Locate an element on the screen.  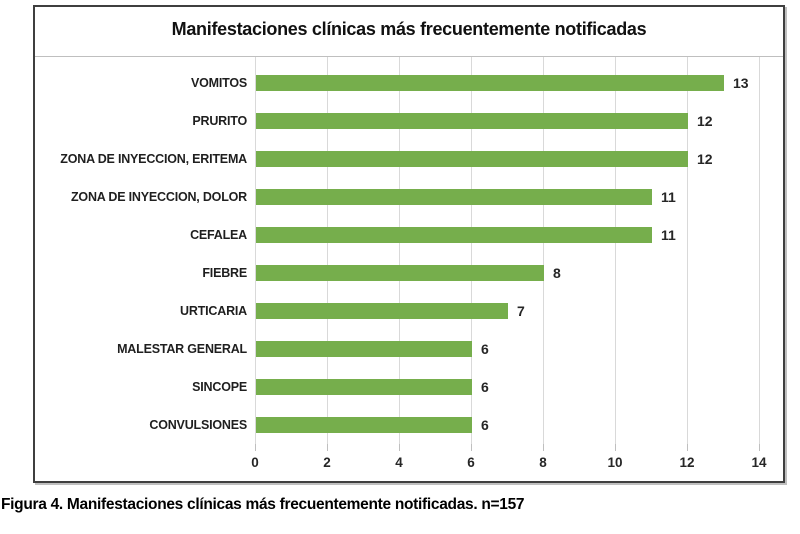
x-tick-label-6: 6 is located at coordinates (471, 462).